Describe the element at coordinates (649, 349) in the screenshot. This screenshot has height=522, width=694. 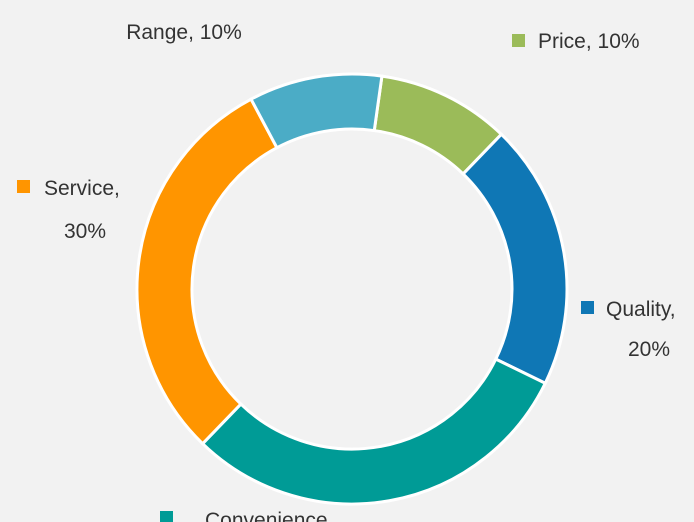
I see `data-label: 20%` at that location.